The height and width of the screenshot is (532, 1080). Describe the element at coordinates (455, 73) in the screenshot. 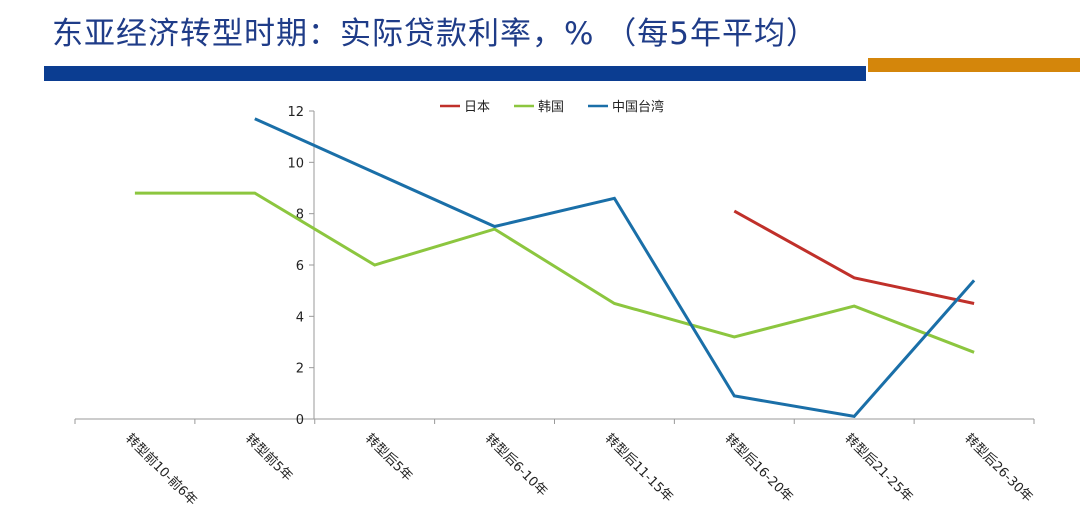

I see `header-rule-blue` at that location.